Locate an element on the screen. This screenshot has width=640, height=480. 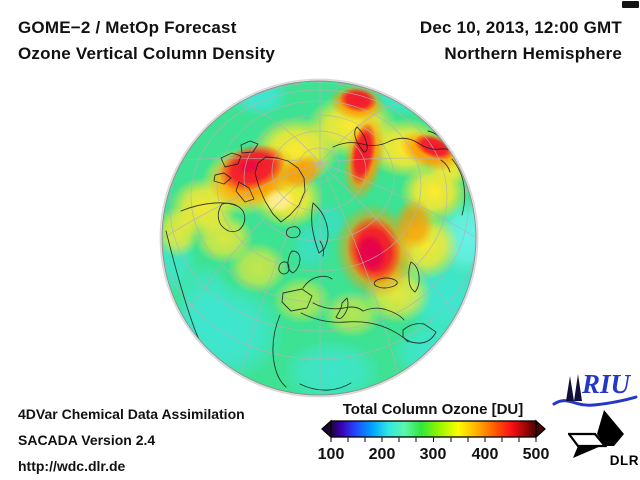
product-subtitle: Ozone Vertical Column Density is located at coordinates (147, 53).